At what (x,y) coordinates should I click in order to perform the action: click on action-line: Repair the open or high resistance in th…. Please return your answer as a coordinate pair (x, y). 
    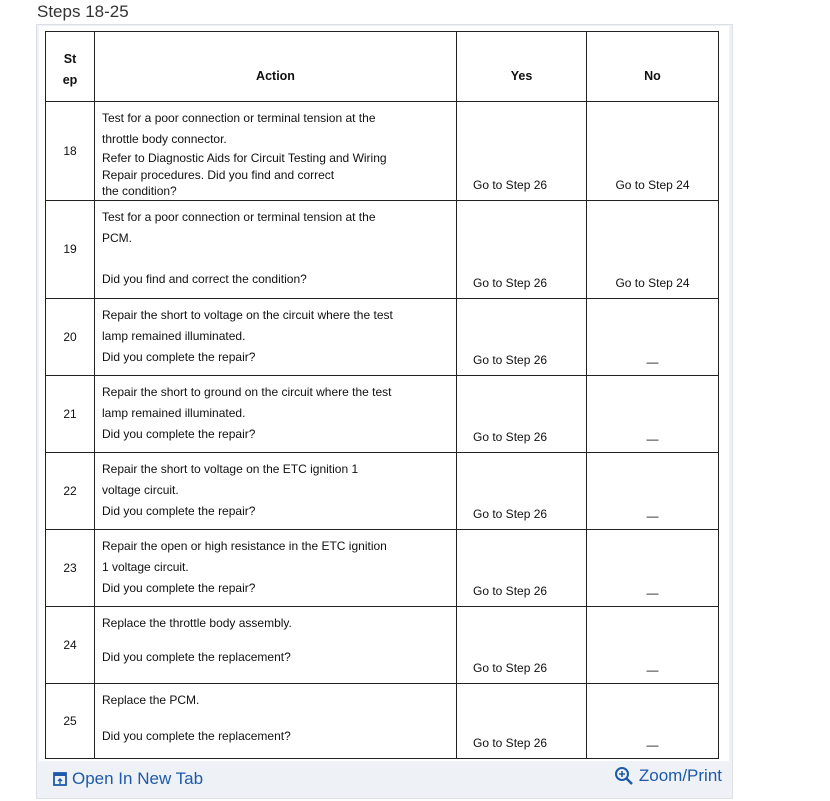
    Looking at the image, I should click on (244, 545).